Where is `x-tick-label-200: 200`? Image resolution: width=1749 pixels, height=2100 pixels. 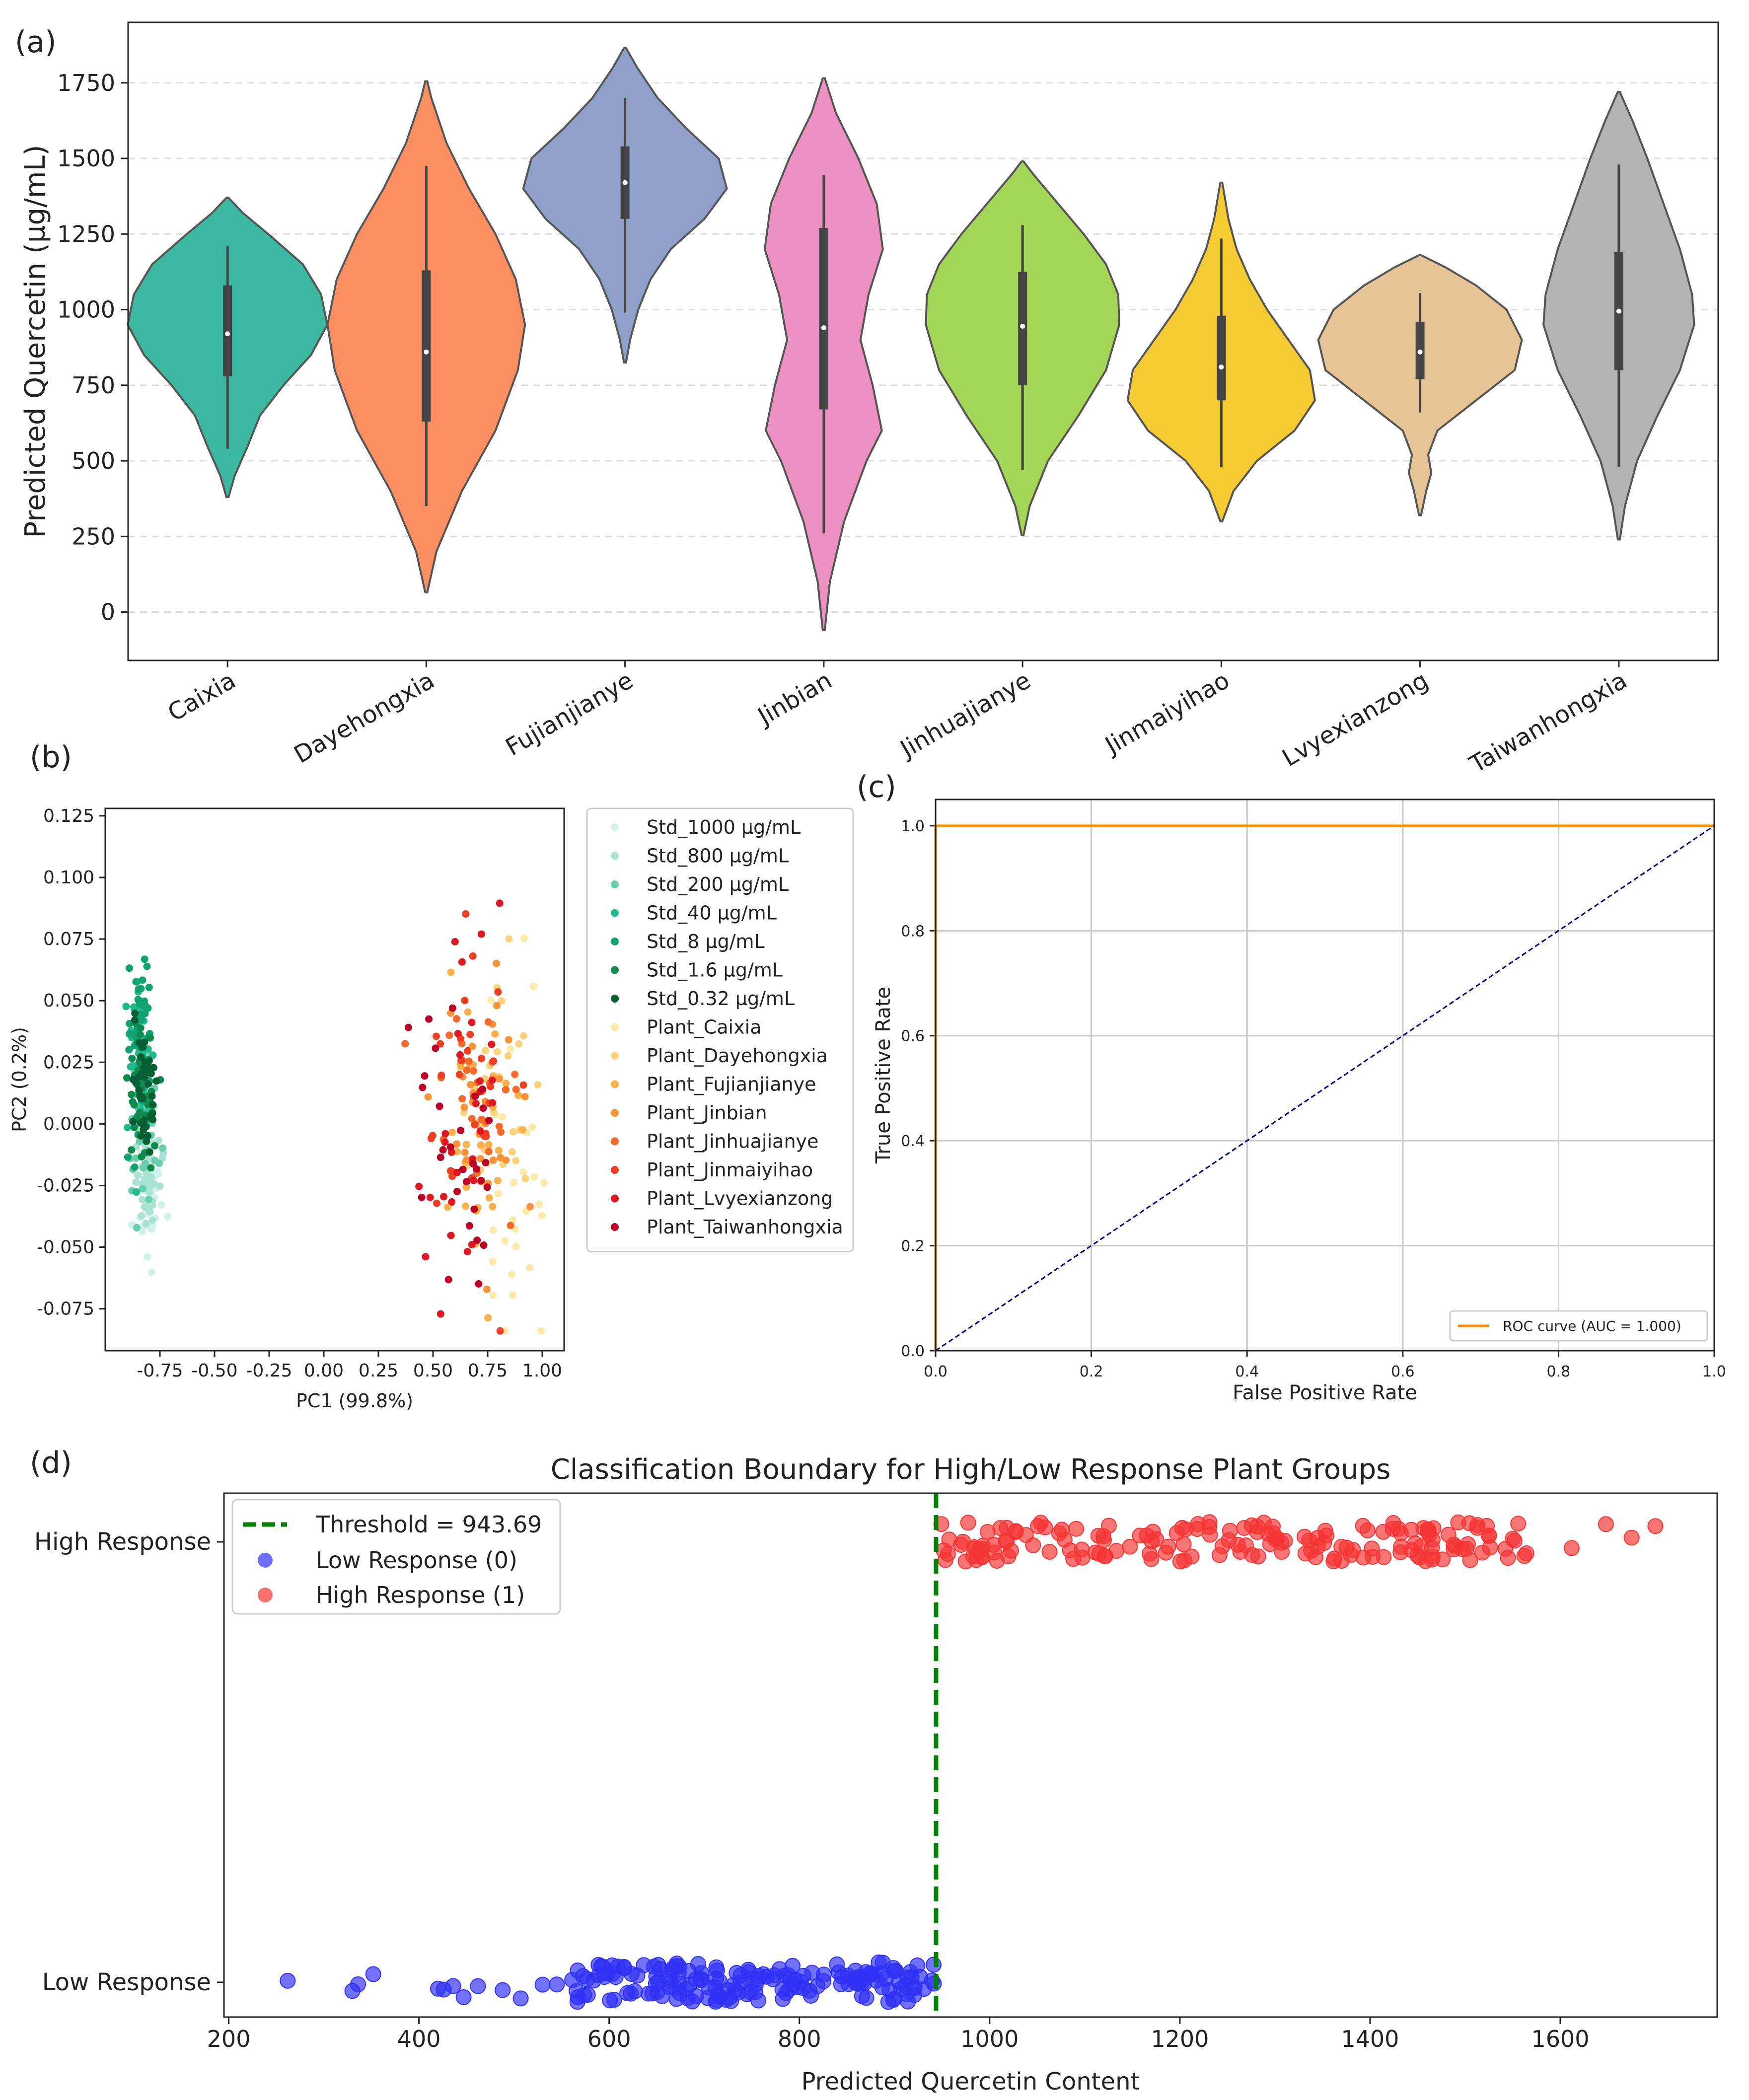
x-tick-label-200: 200 is located at coordinates (229, 2039).